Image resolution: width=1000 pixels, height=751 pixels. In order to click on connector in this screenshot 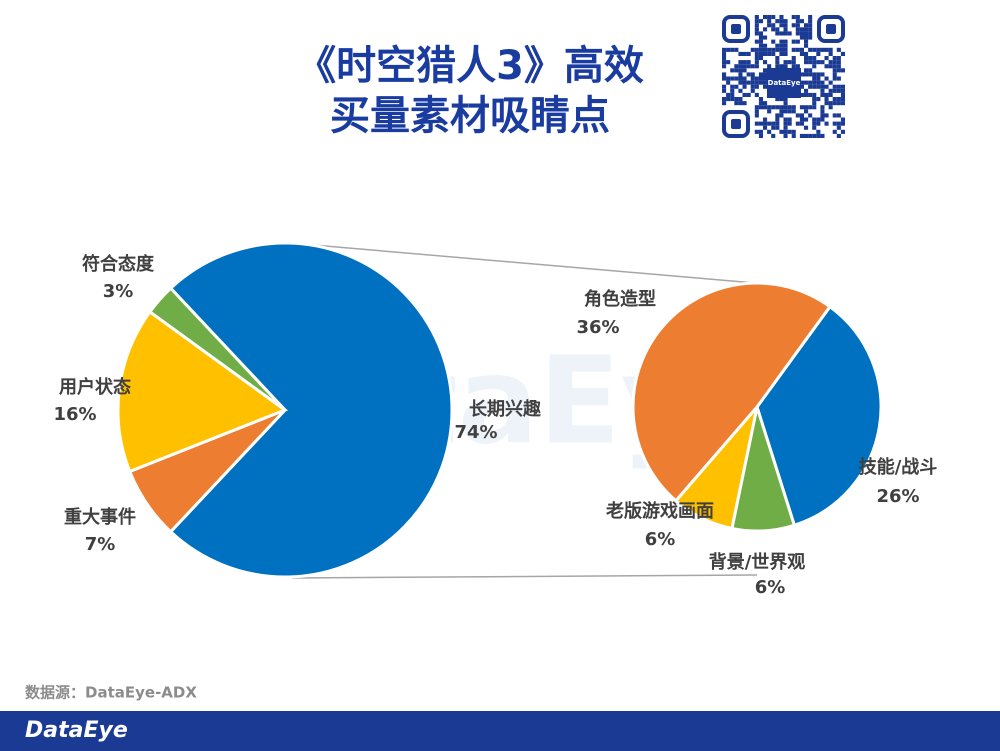, I will do `click(522, 263)`.